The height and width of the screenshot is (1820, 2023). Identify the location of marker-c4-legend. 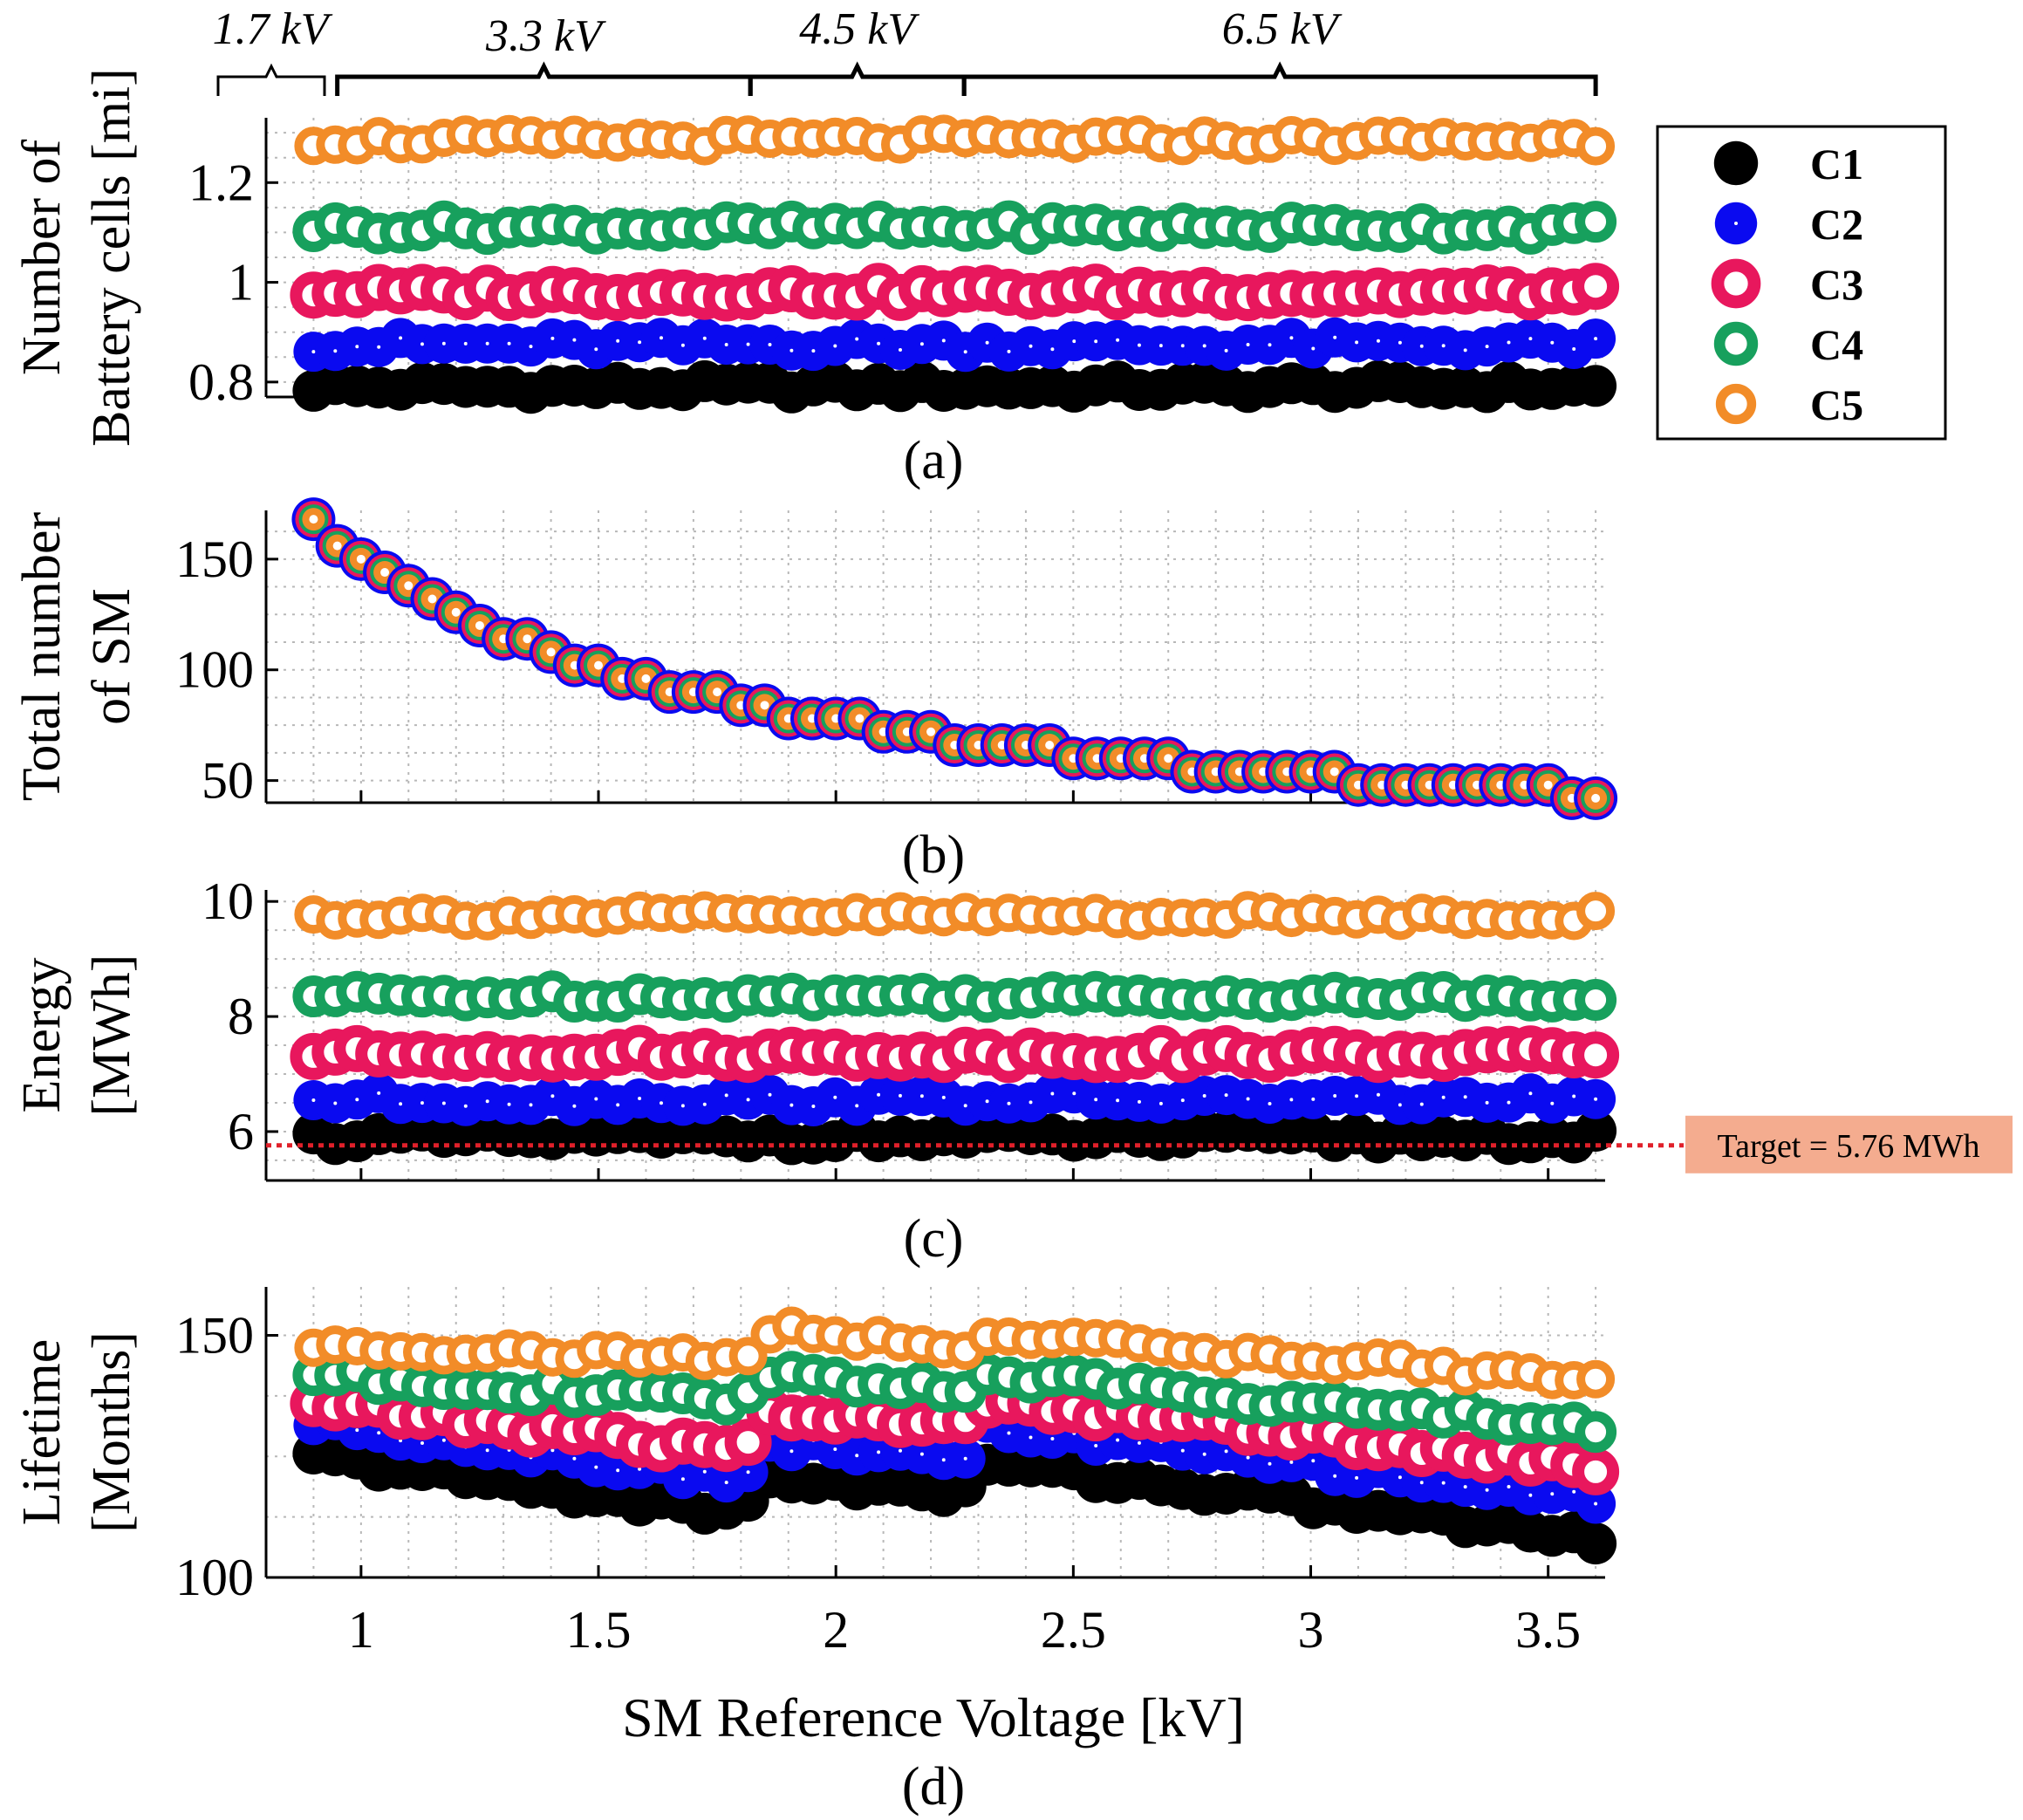
(1736, 343).